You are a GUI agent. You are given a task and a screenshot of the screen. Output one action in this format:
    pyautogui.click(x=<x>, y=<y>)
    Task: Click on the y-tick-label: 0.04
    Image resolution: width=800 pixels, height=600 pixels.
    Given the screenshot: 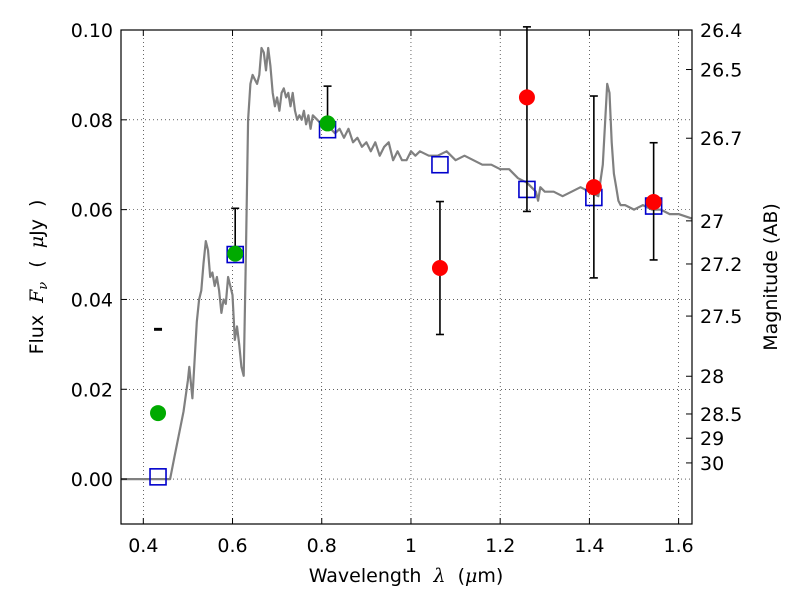 What is the action you would take?
    pyautogui.click(x=92, y=300)
    